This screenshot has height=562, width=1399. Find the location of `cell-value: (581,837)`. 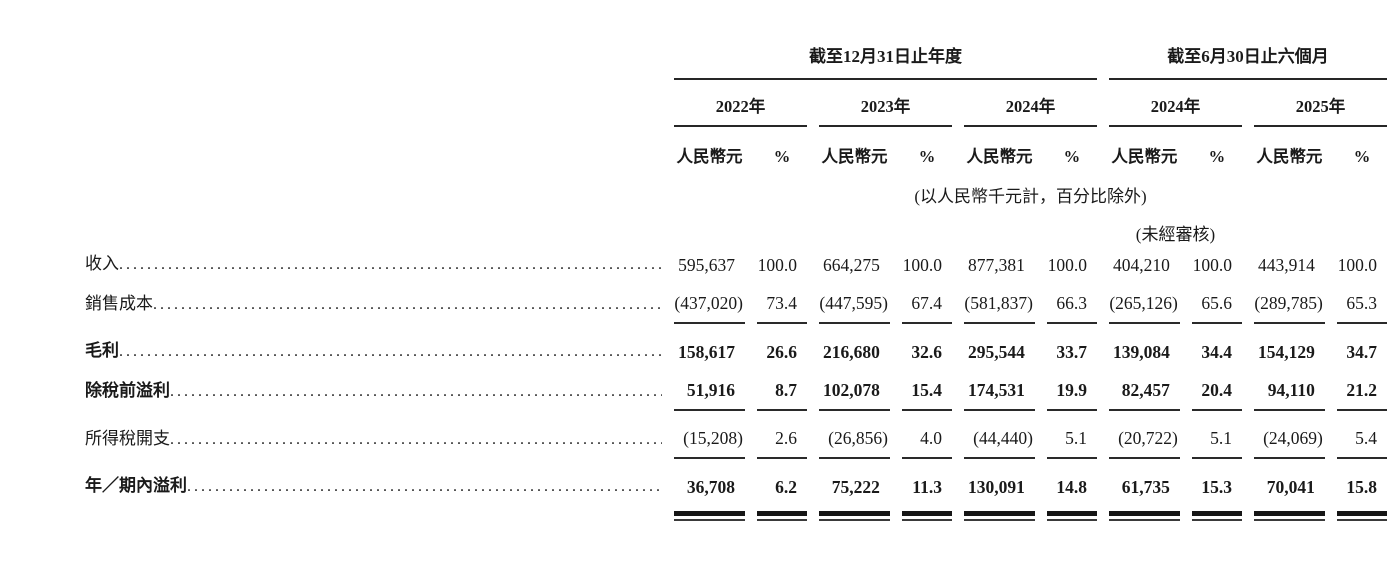

cell-value: (581,837) is located at coordinates (999, 304).